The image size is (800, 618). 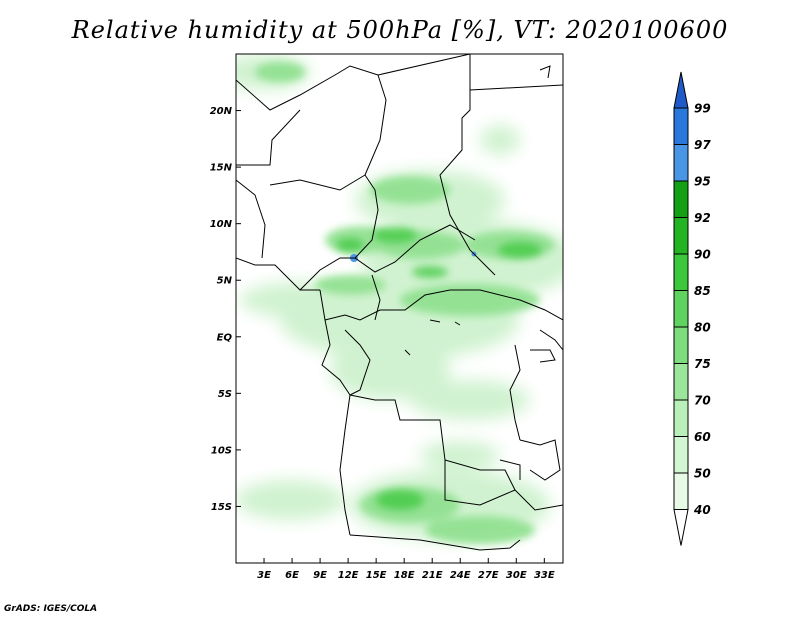 What do you see at coordinates (292, 575) in the screenshot?
I see `lon-label: 6E` at bounding box center [292, 575].